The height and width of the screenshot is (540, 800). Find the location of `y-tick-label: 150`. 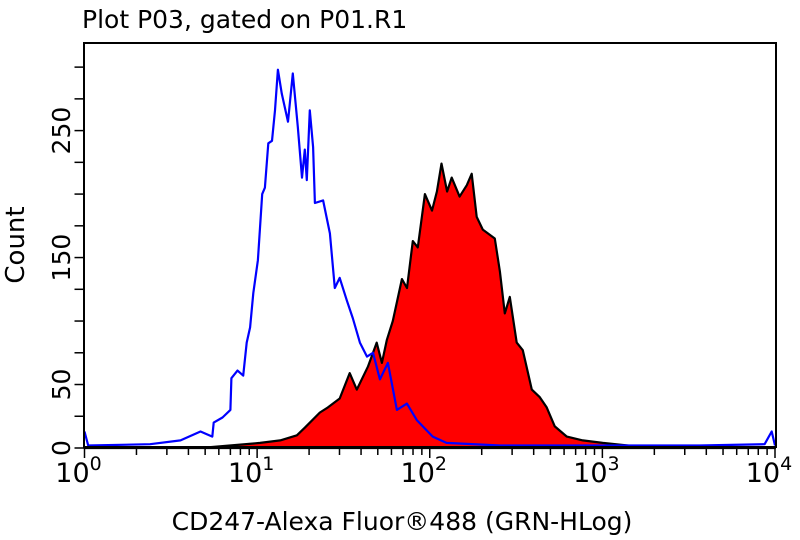

y-tick-label: 150 is located at coordinates (61, 258).